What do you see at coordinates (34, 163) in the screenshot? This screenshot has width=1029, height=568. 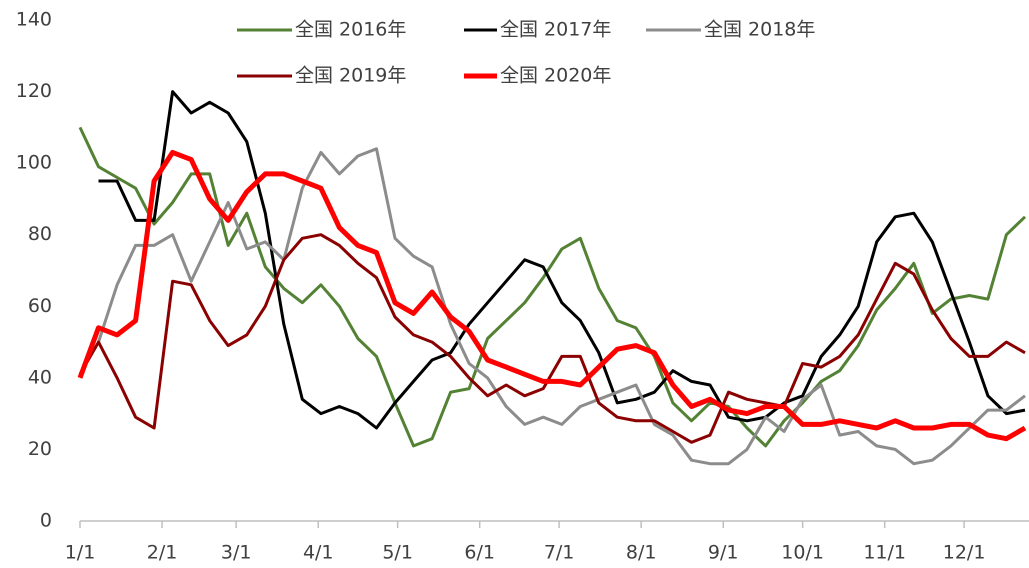 I see `y-tick-label: 100` at bounding box center [34, 163].